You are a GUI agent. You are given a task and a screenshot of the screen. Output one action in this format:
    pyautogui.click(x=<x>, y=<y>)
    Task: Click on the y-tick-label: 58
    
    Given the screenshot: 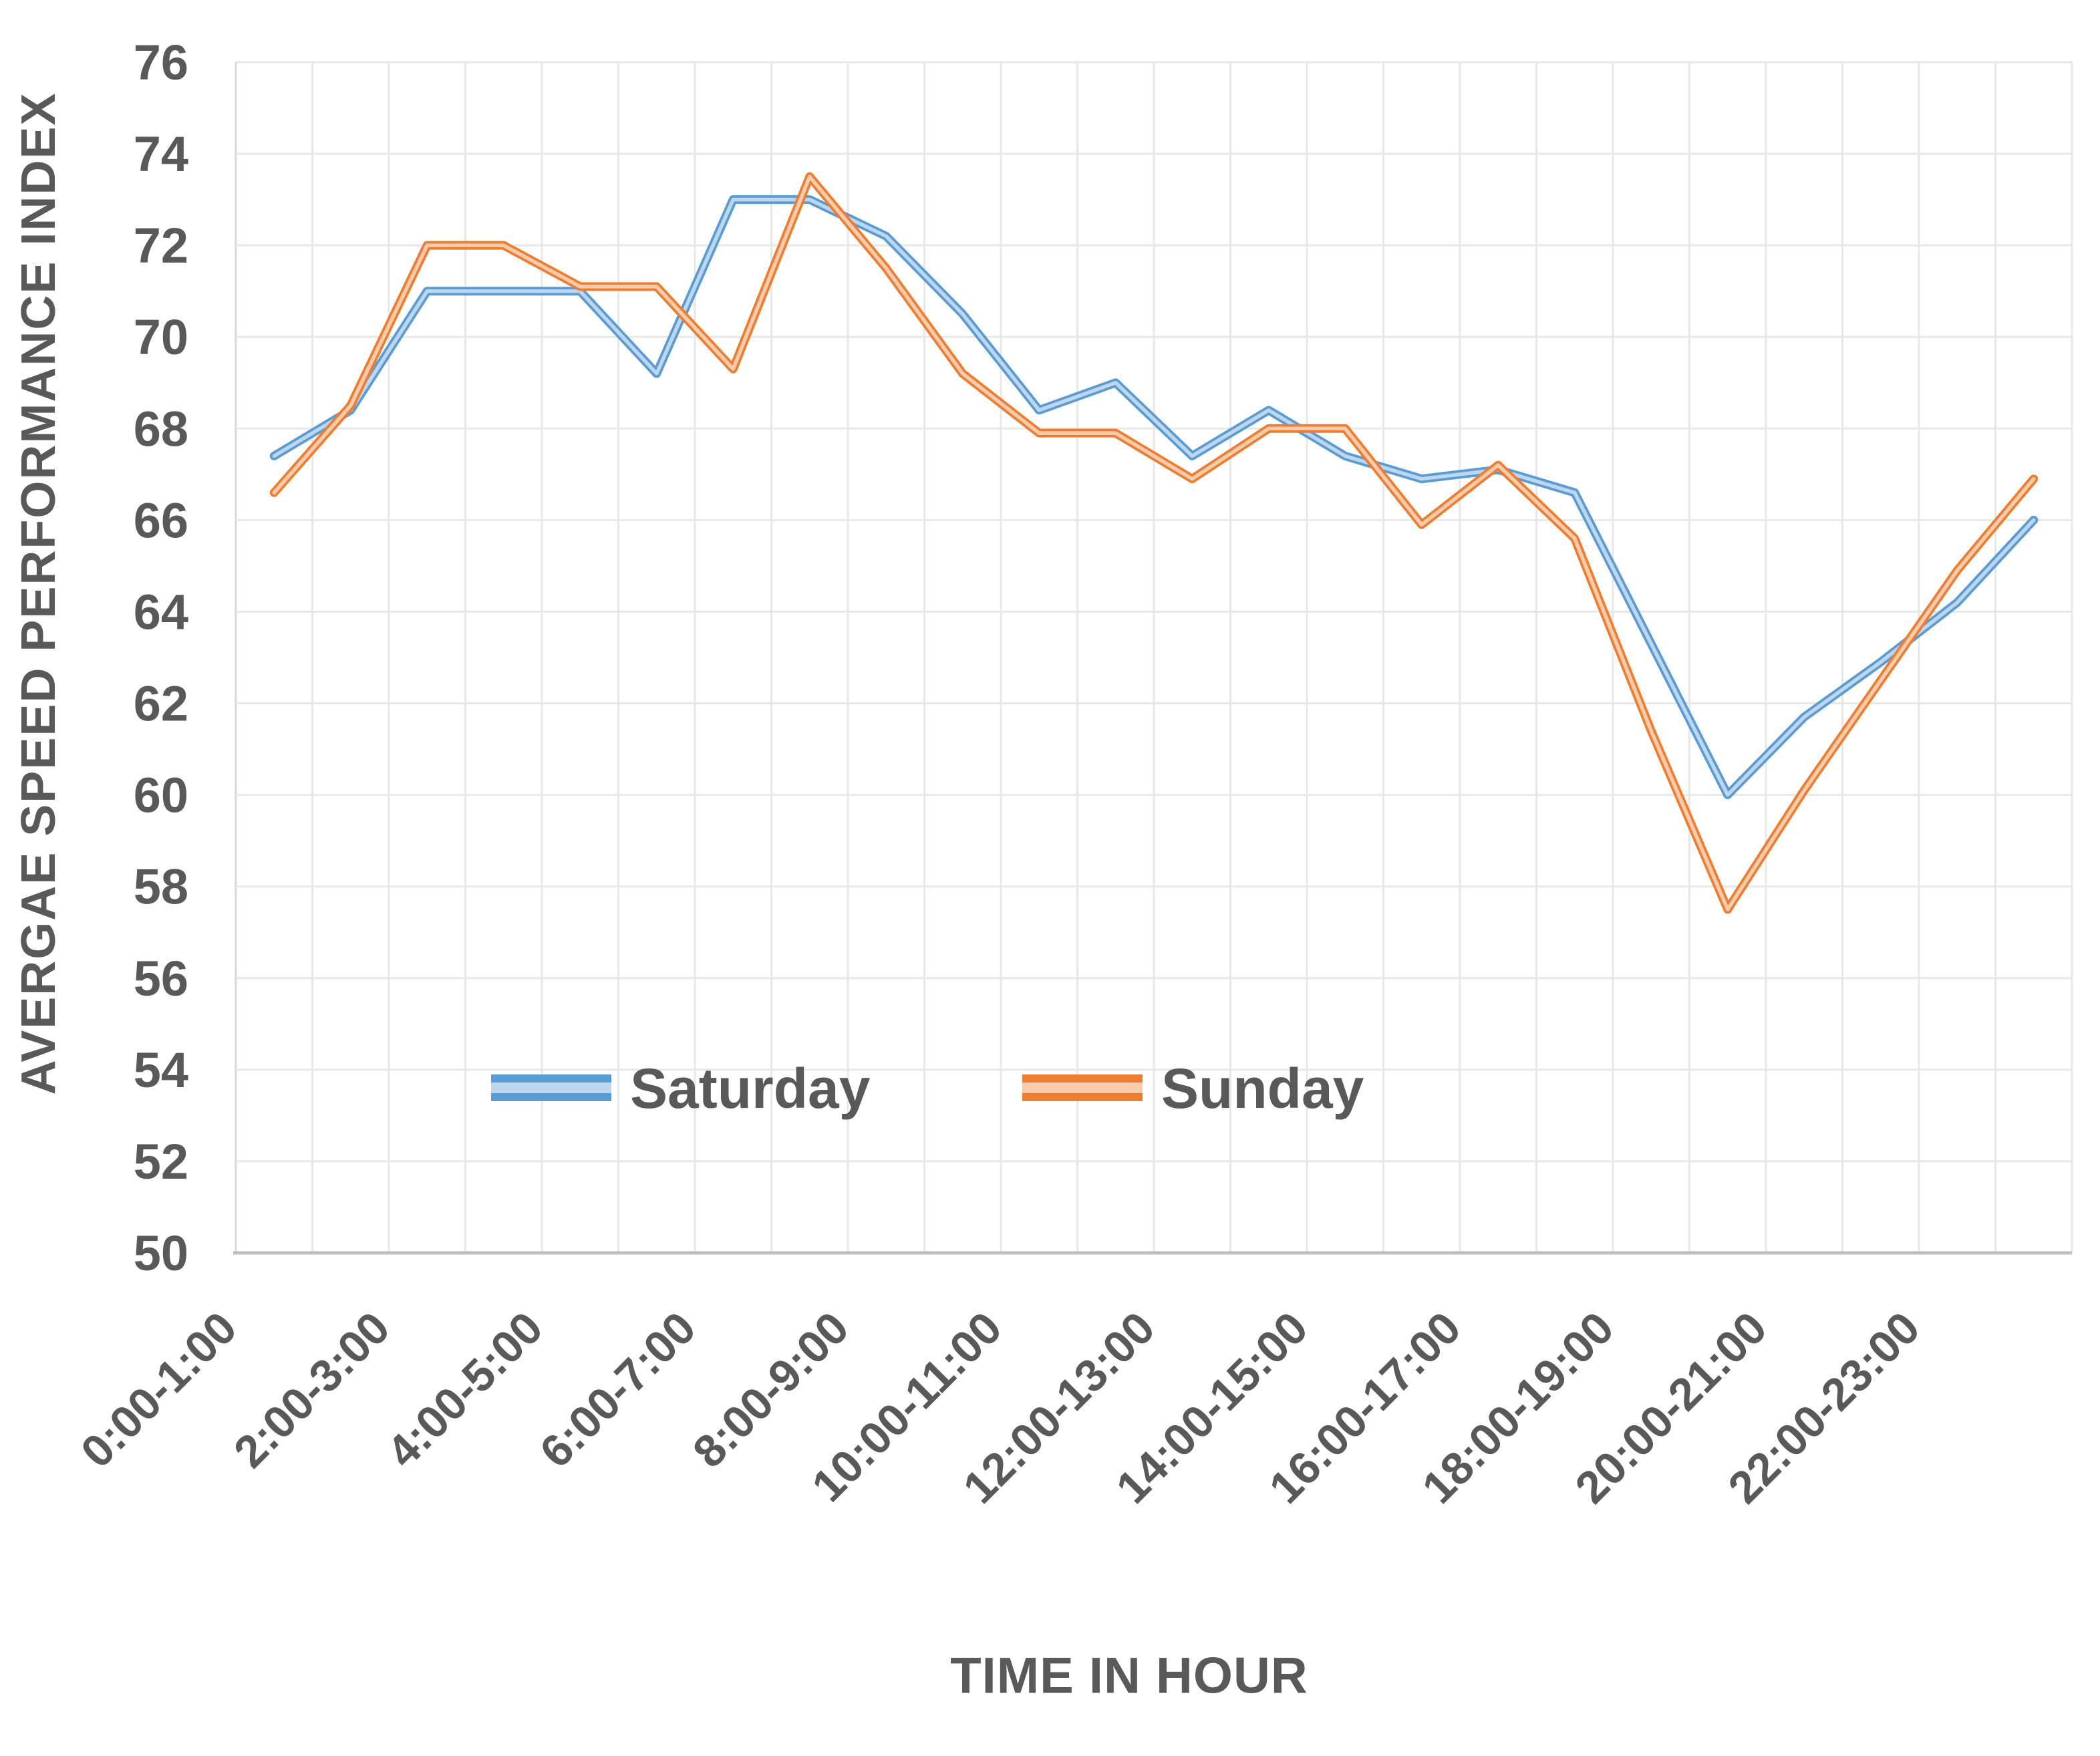 What is the action you would take?
    pyautogui.click(x=161, y=887)
    